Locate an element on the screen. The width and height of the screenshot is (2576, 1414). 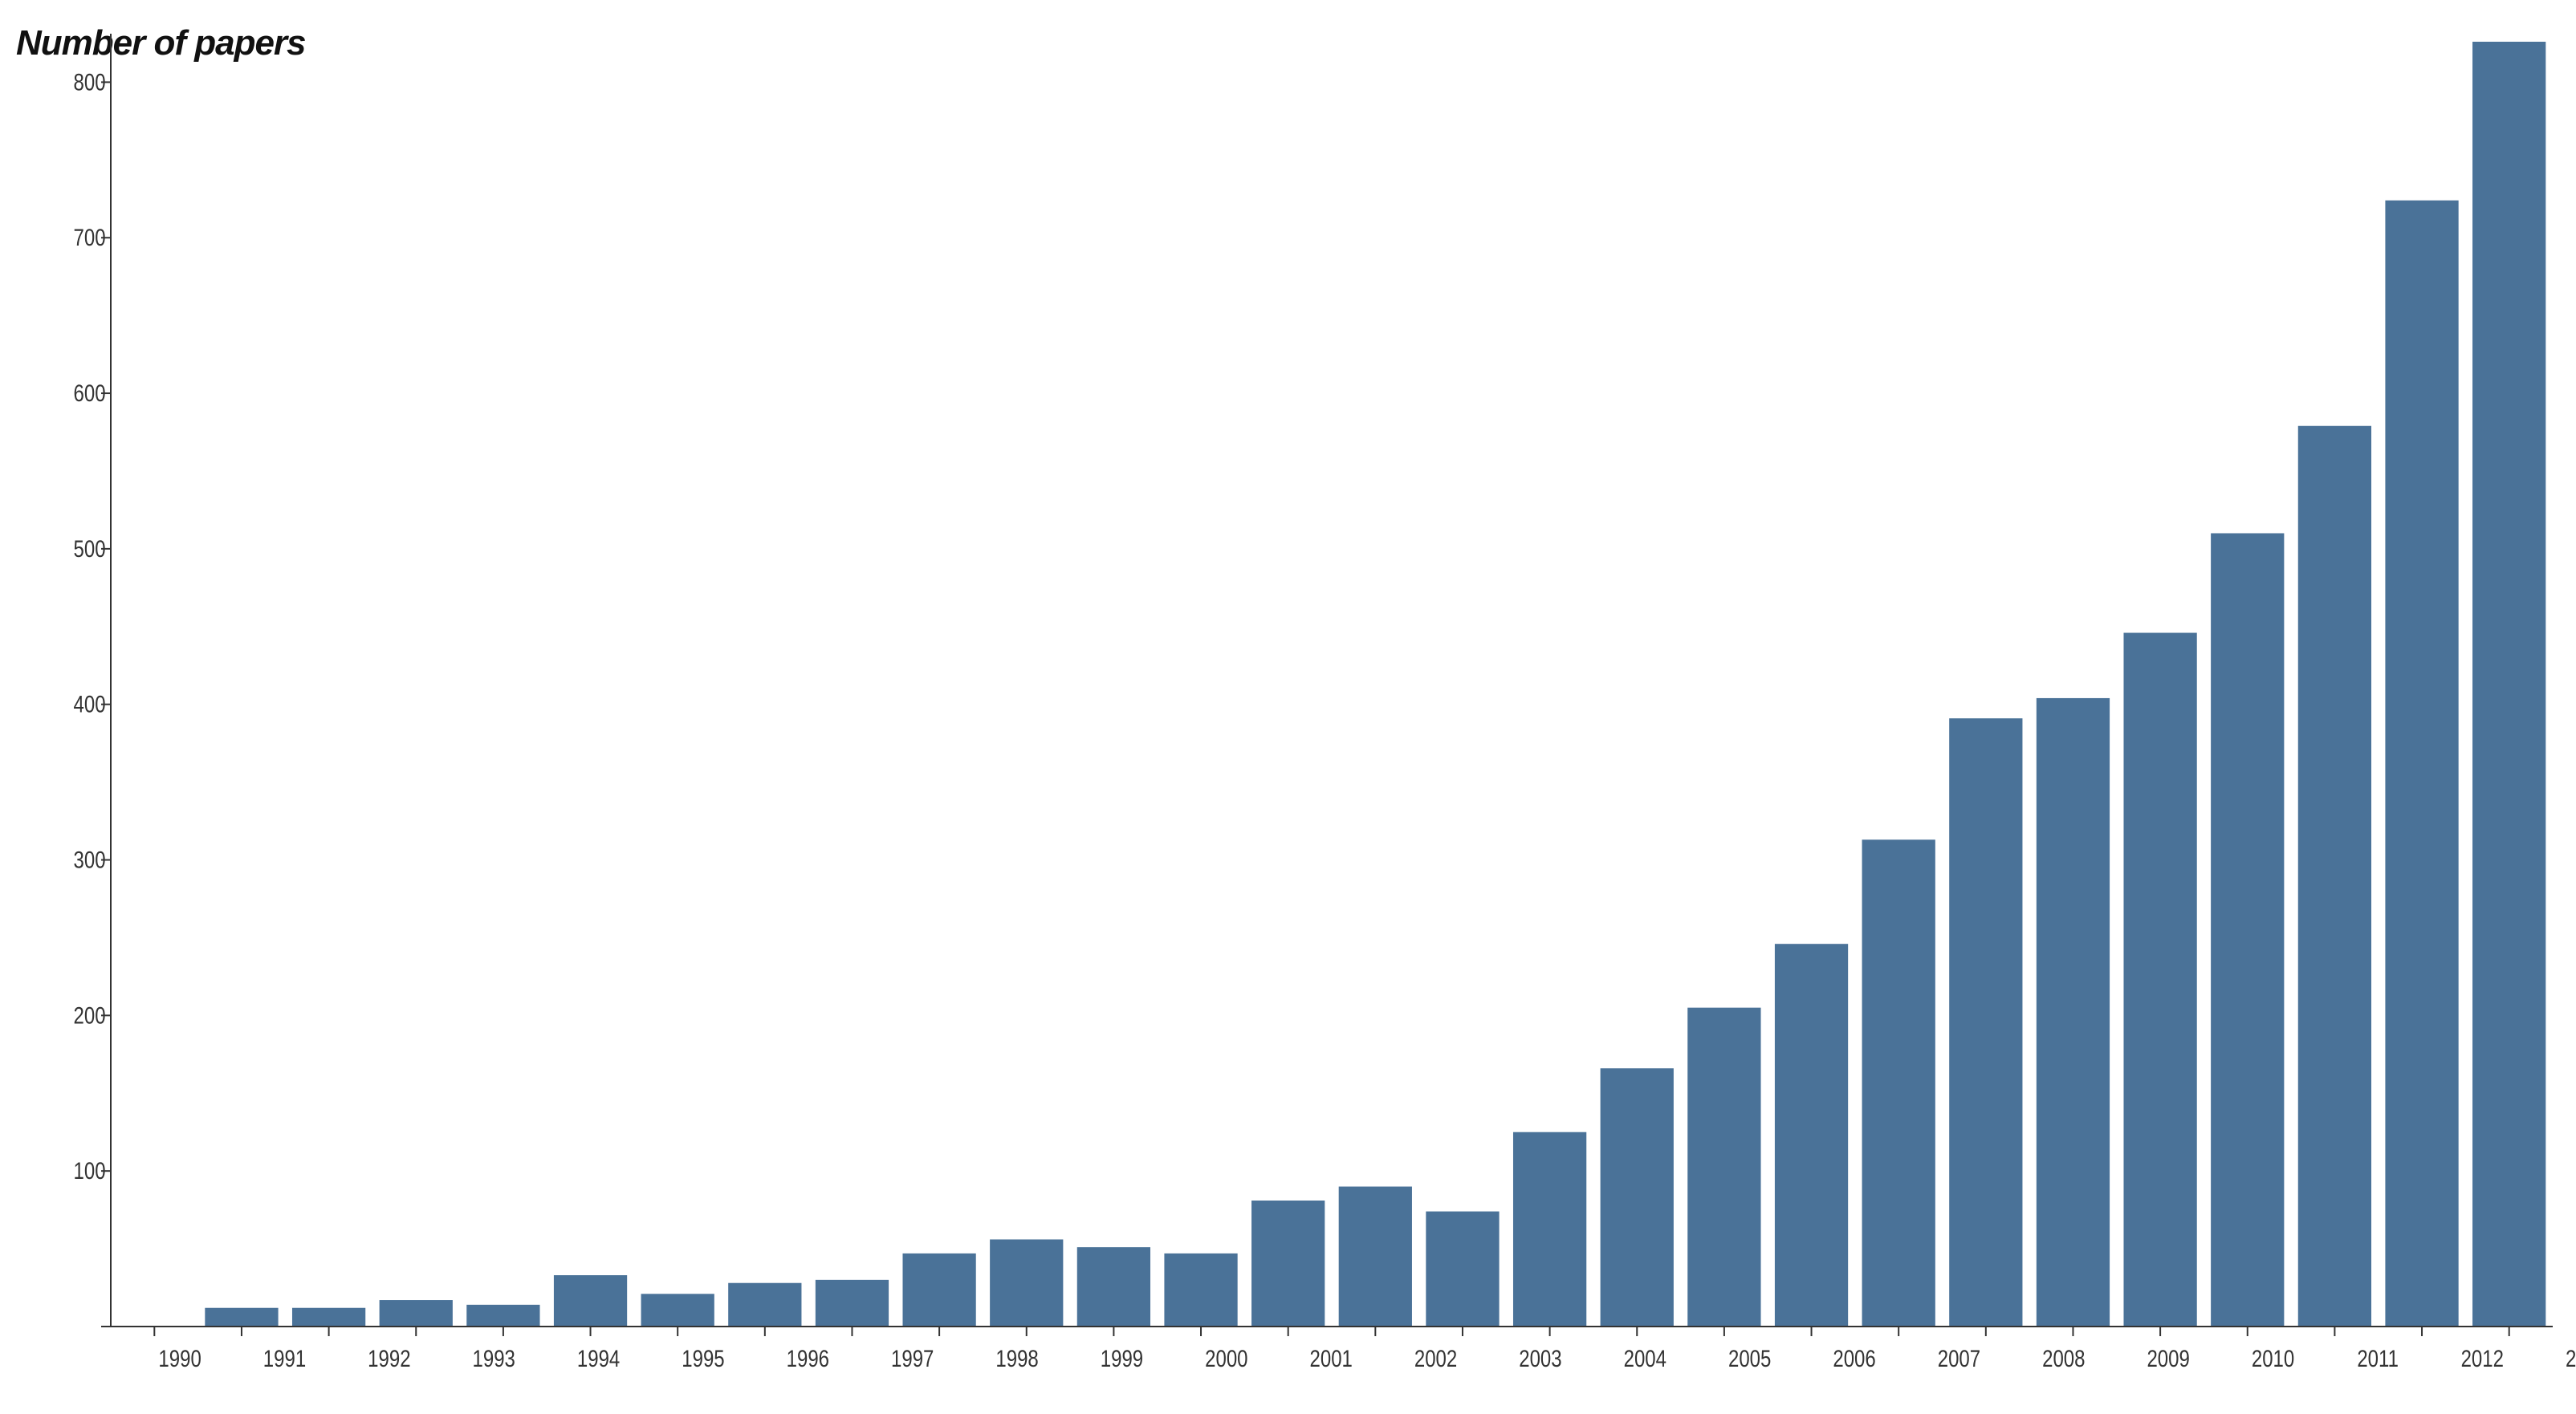
bar-2010 is located at coordinates (1898, 1083).